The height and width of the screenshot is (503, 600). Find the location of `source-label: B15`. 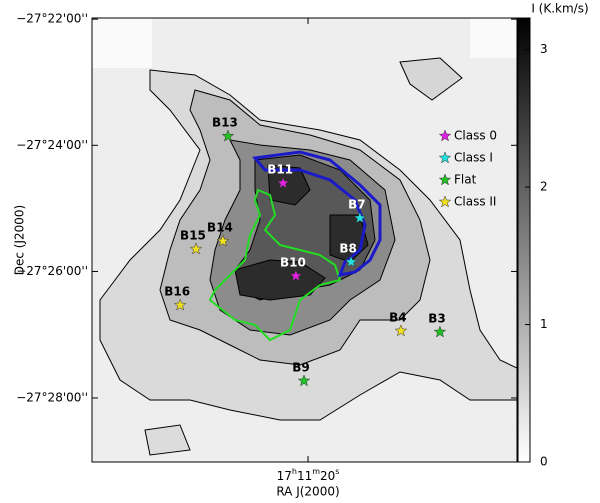

source-label: B15 is located at coordinates (193, 236).